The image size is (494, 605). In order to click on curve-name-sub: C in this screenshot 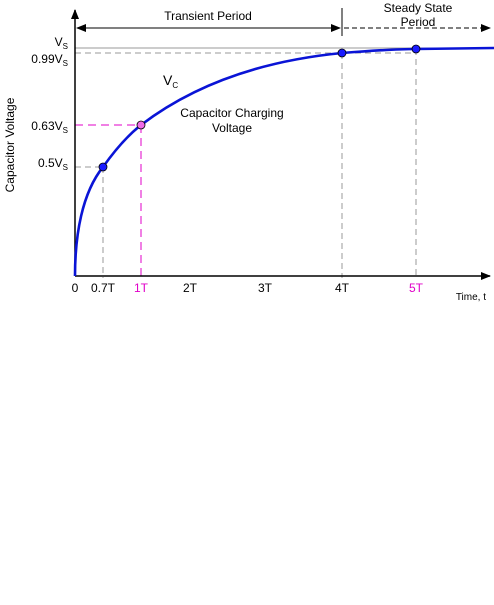, I will do `click(175, 85)`.